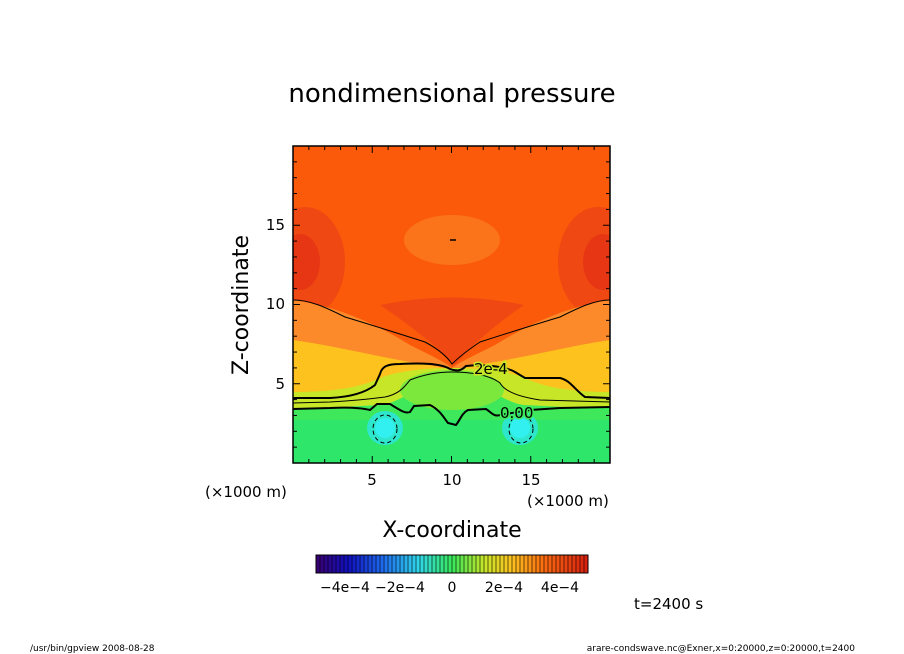 The image size is (904, 654). I want to click on x-tick-label: 5, so click(372, 480).